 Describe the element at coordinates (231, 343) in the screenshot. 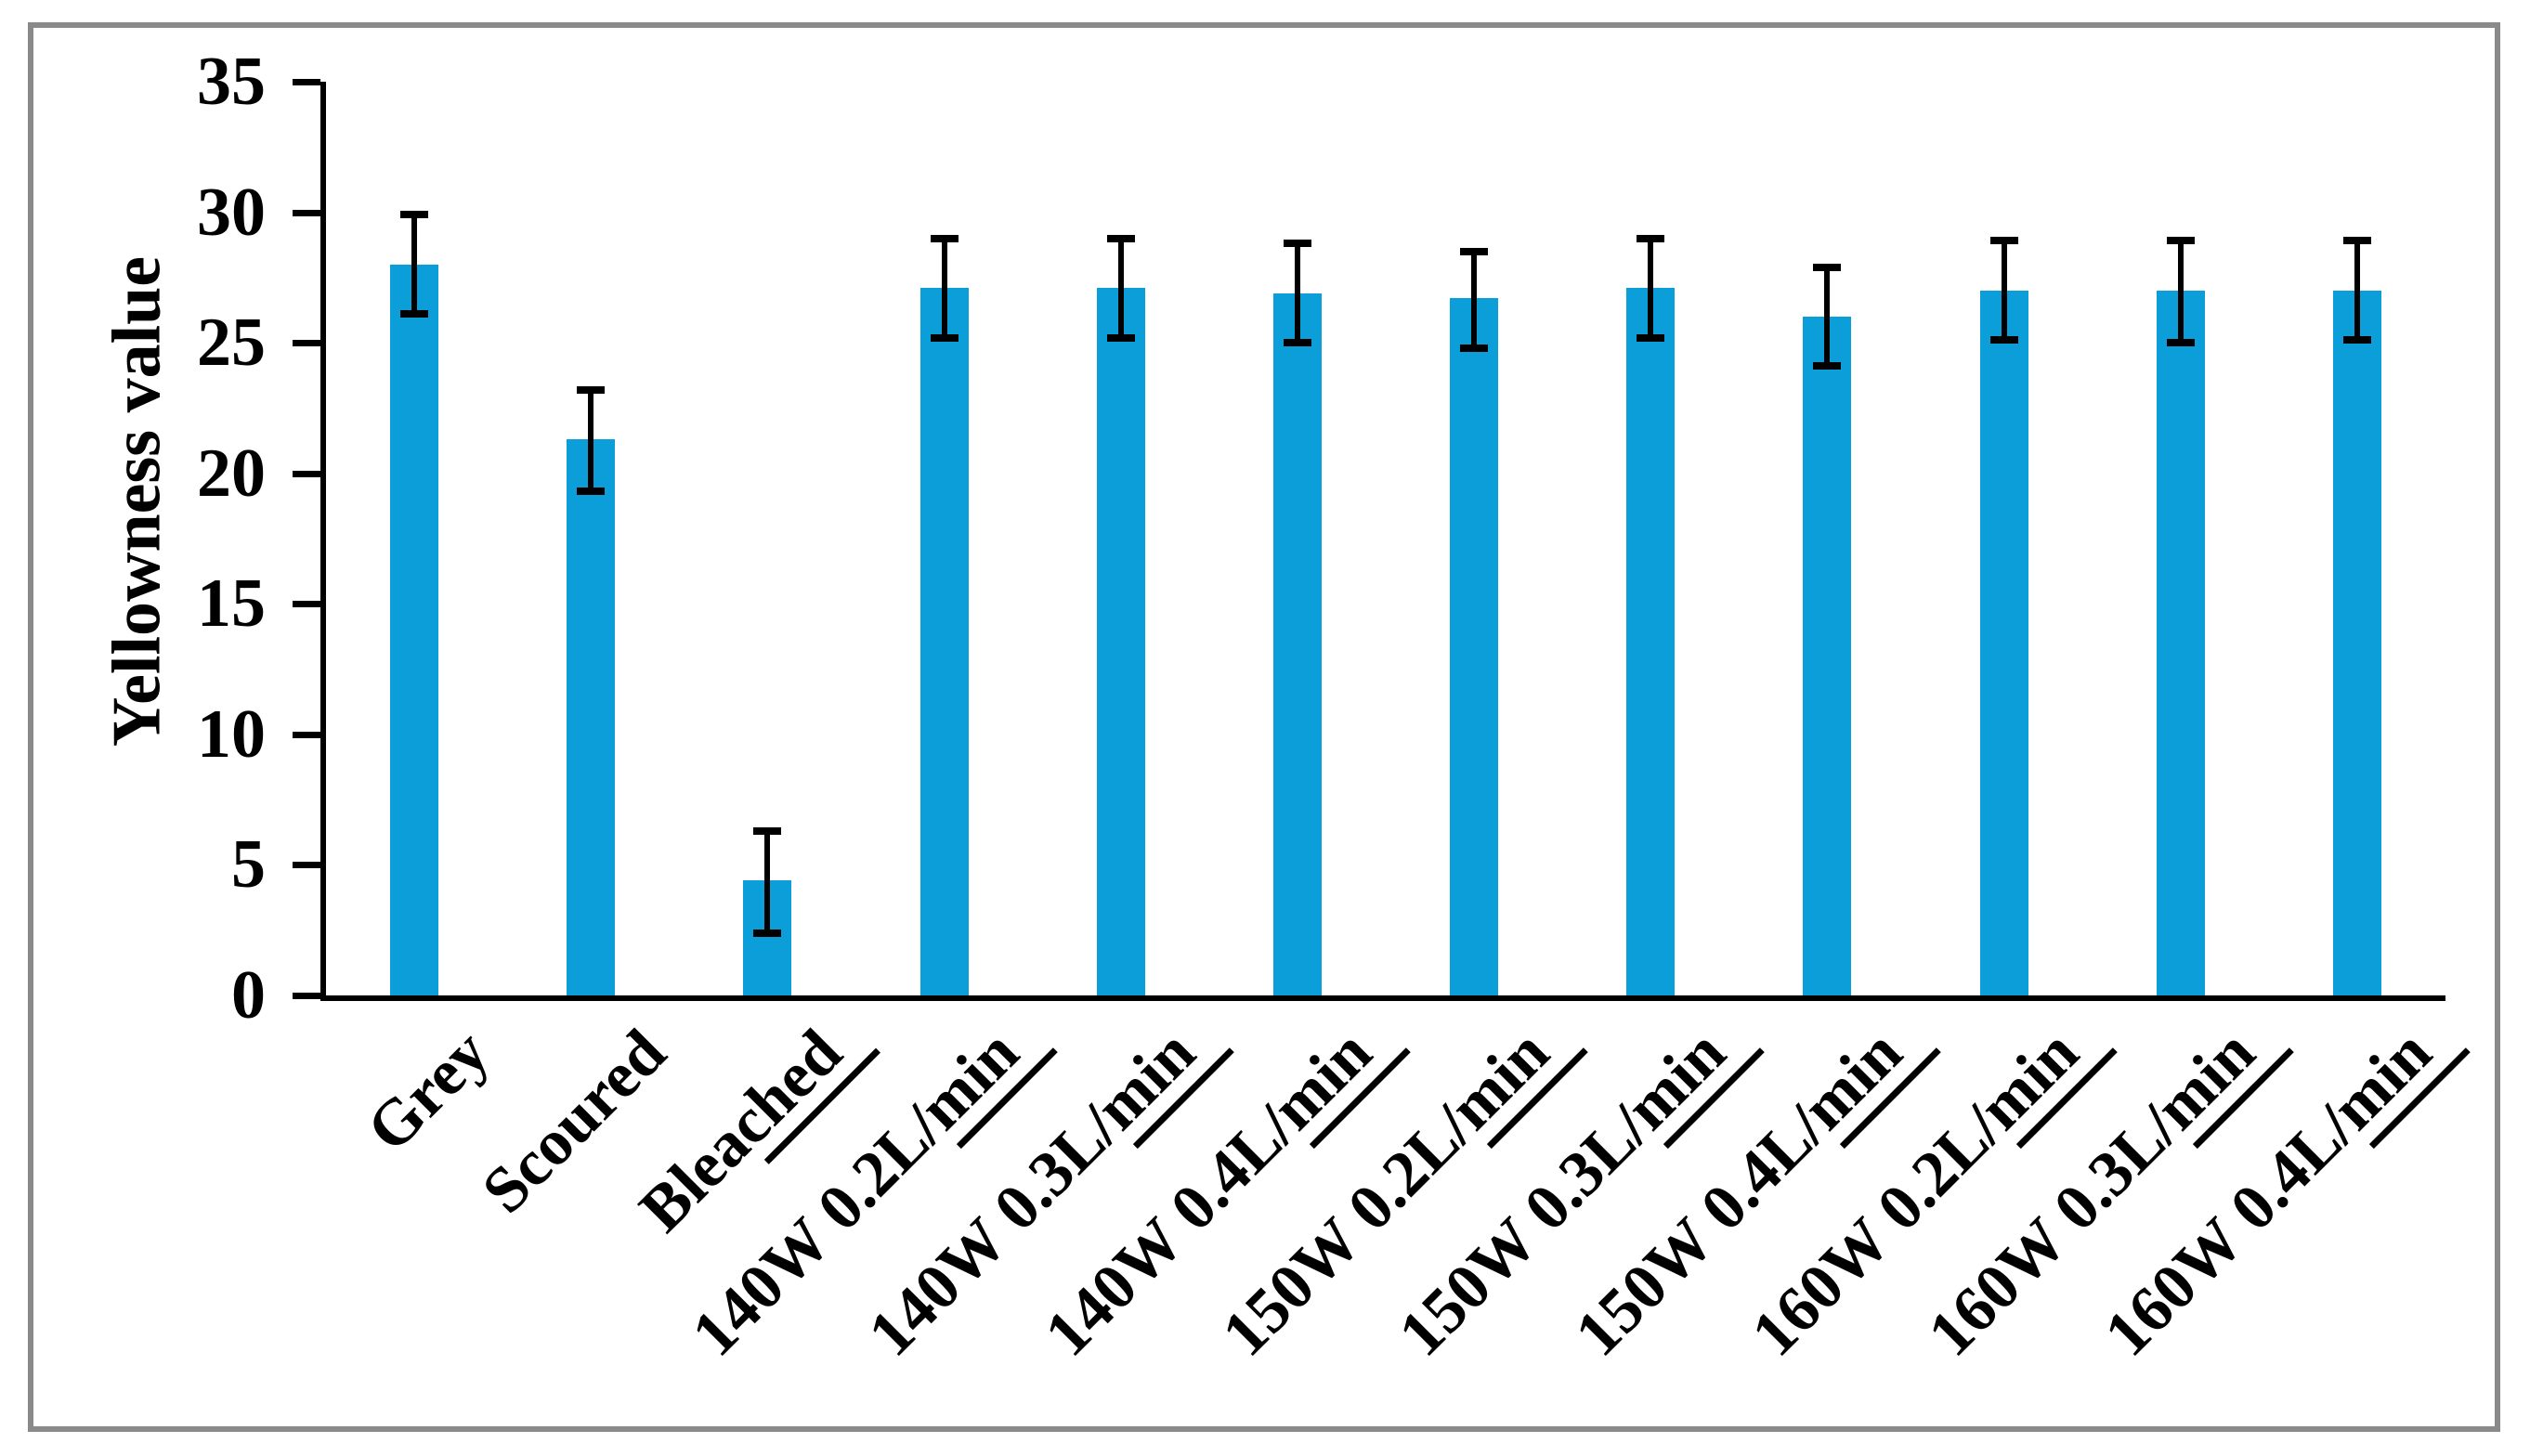

I see `y-axis-tick-label: 25` at that location.